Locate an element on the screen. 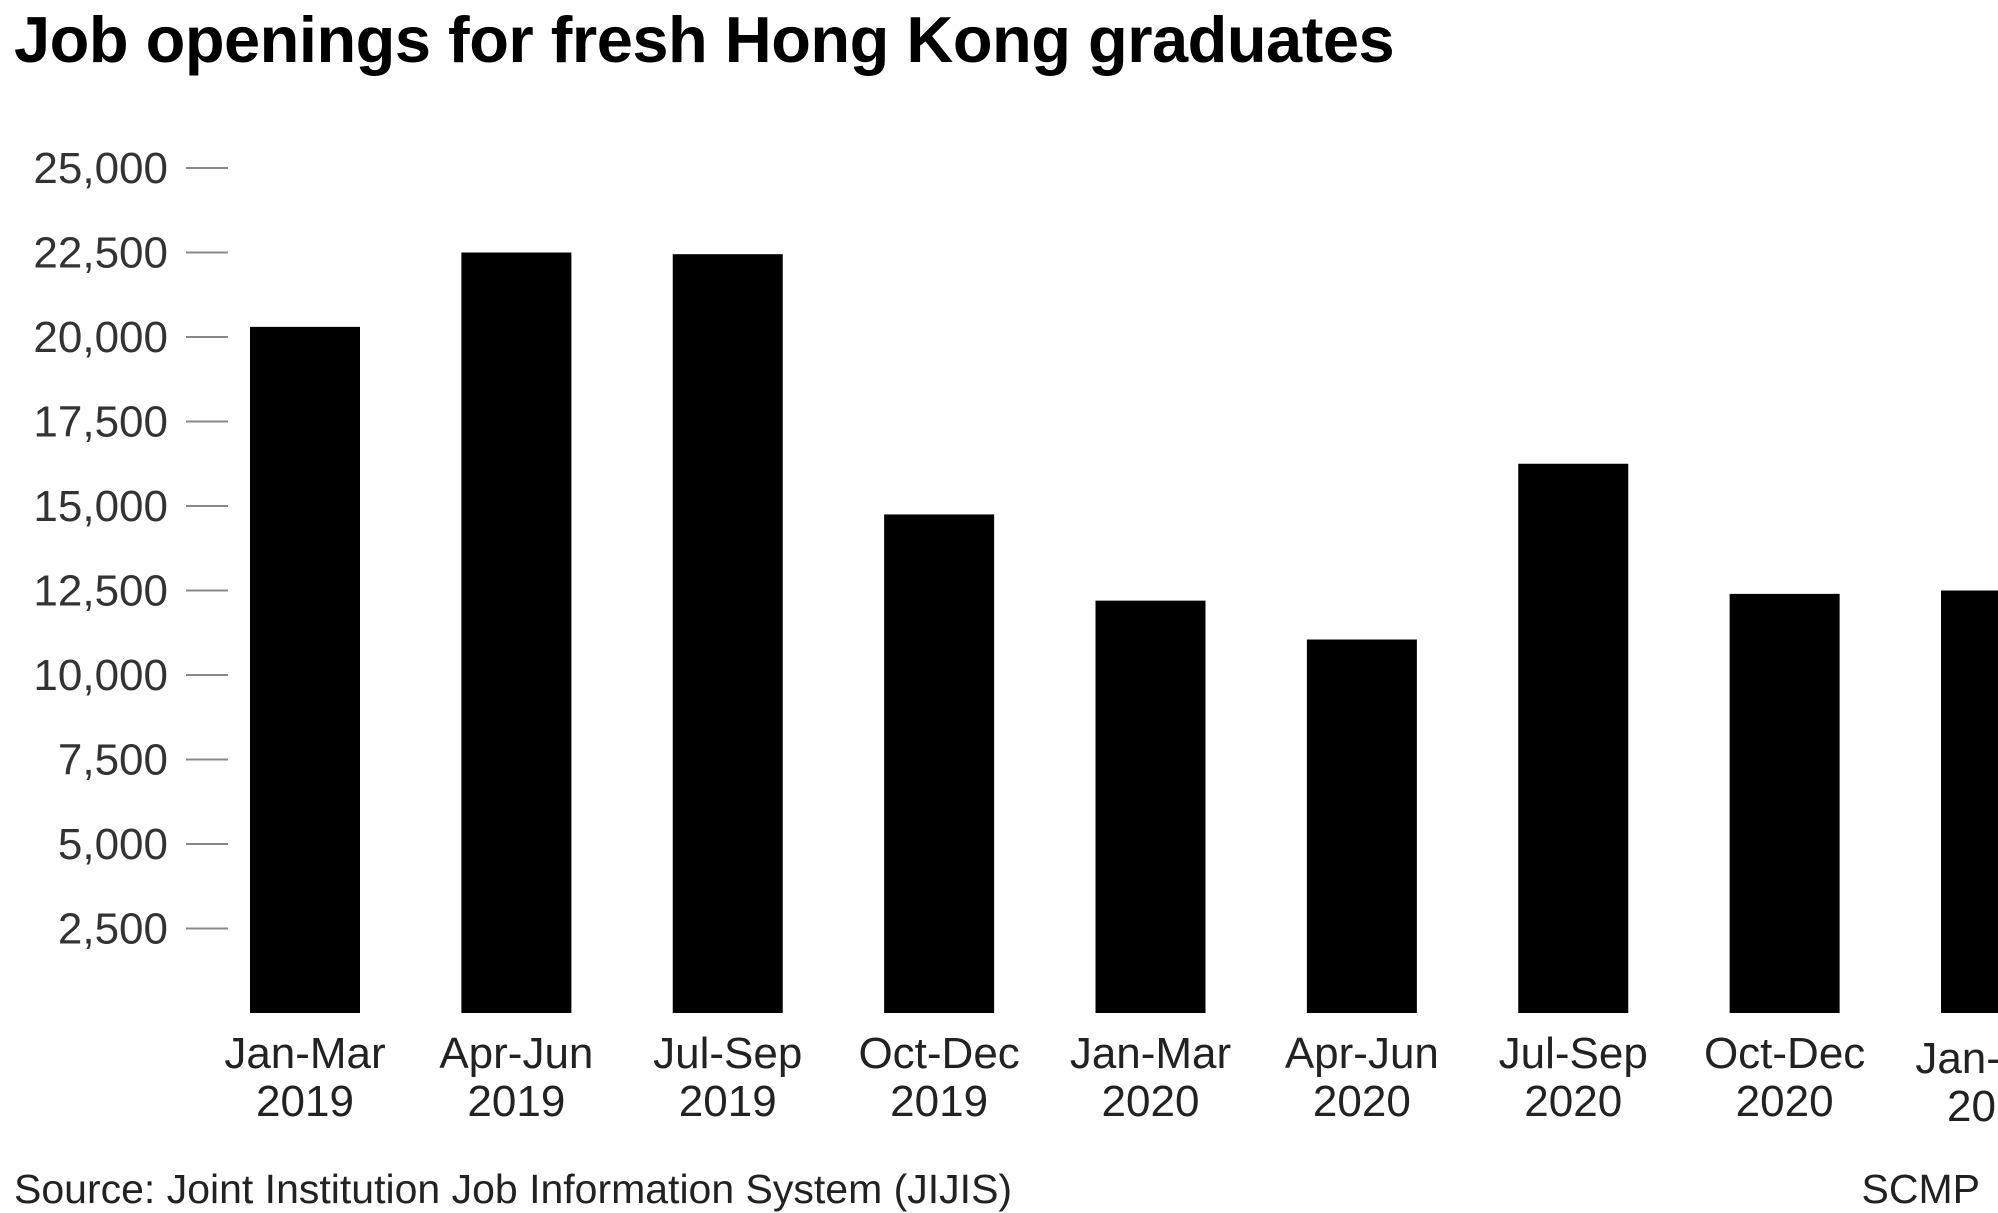 The width and height of the screenshot is (1998, 1213). y-tick-label: 5,000 is located at coordinates (113, 844).